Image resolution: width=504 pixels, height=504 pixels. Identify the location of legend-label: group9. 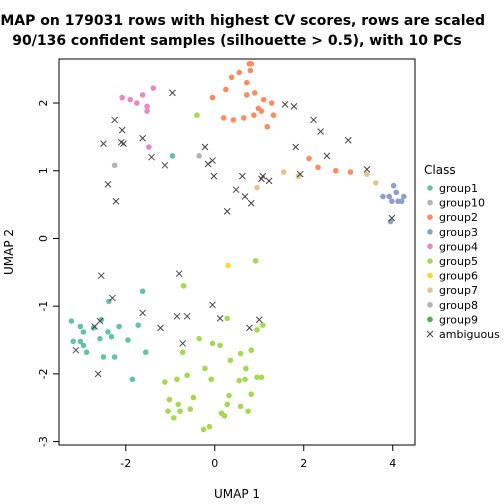
(458, 319).